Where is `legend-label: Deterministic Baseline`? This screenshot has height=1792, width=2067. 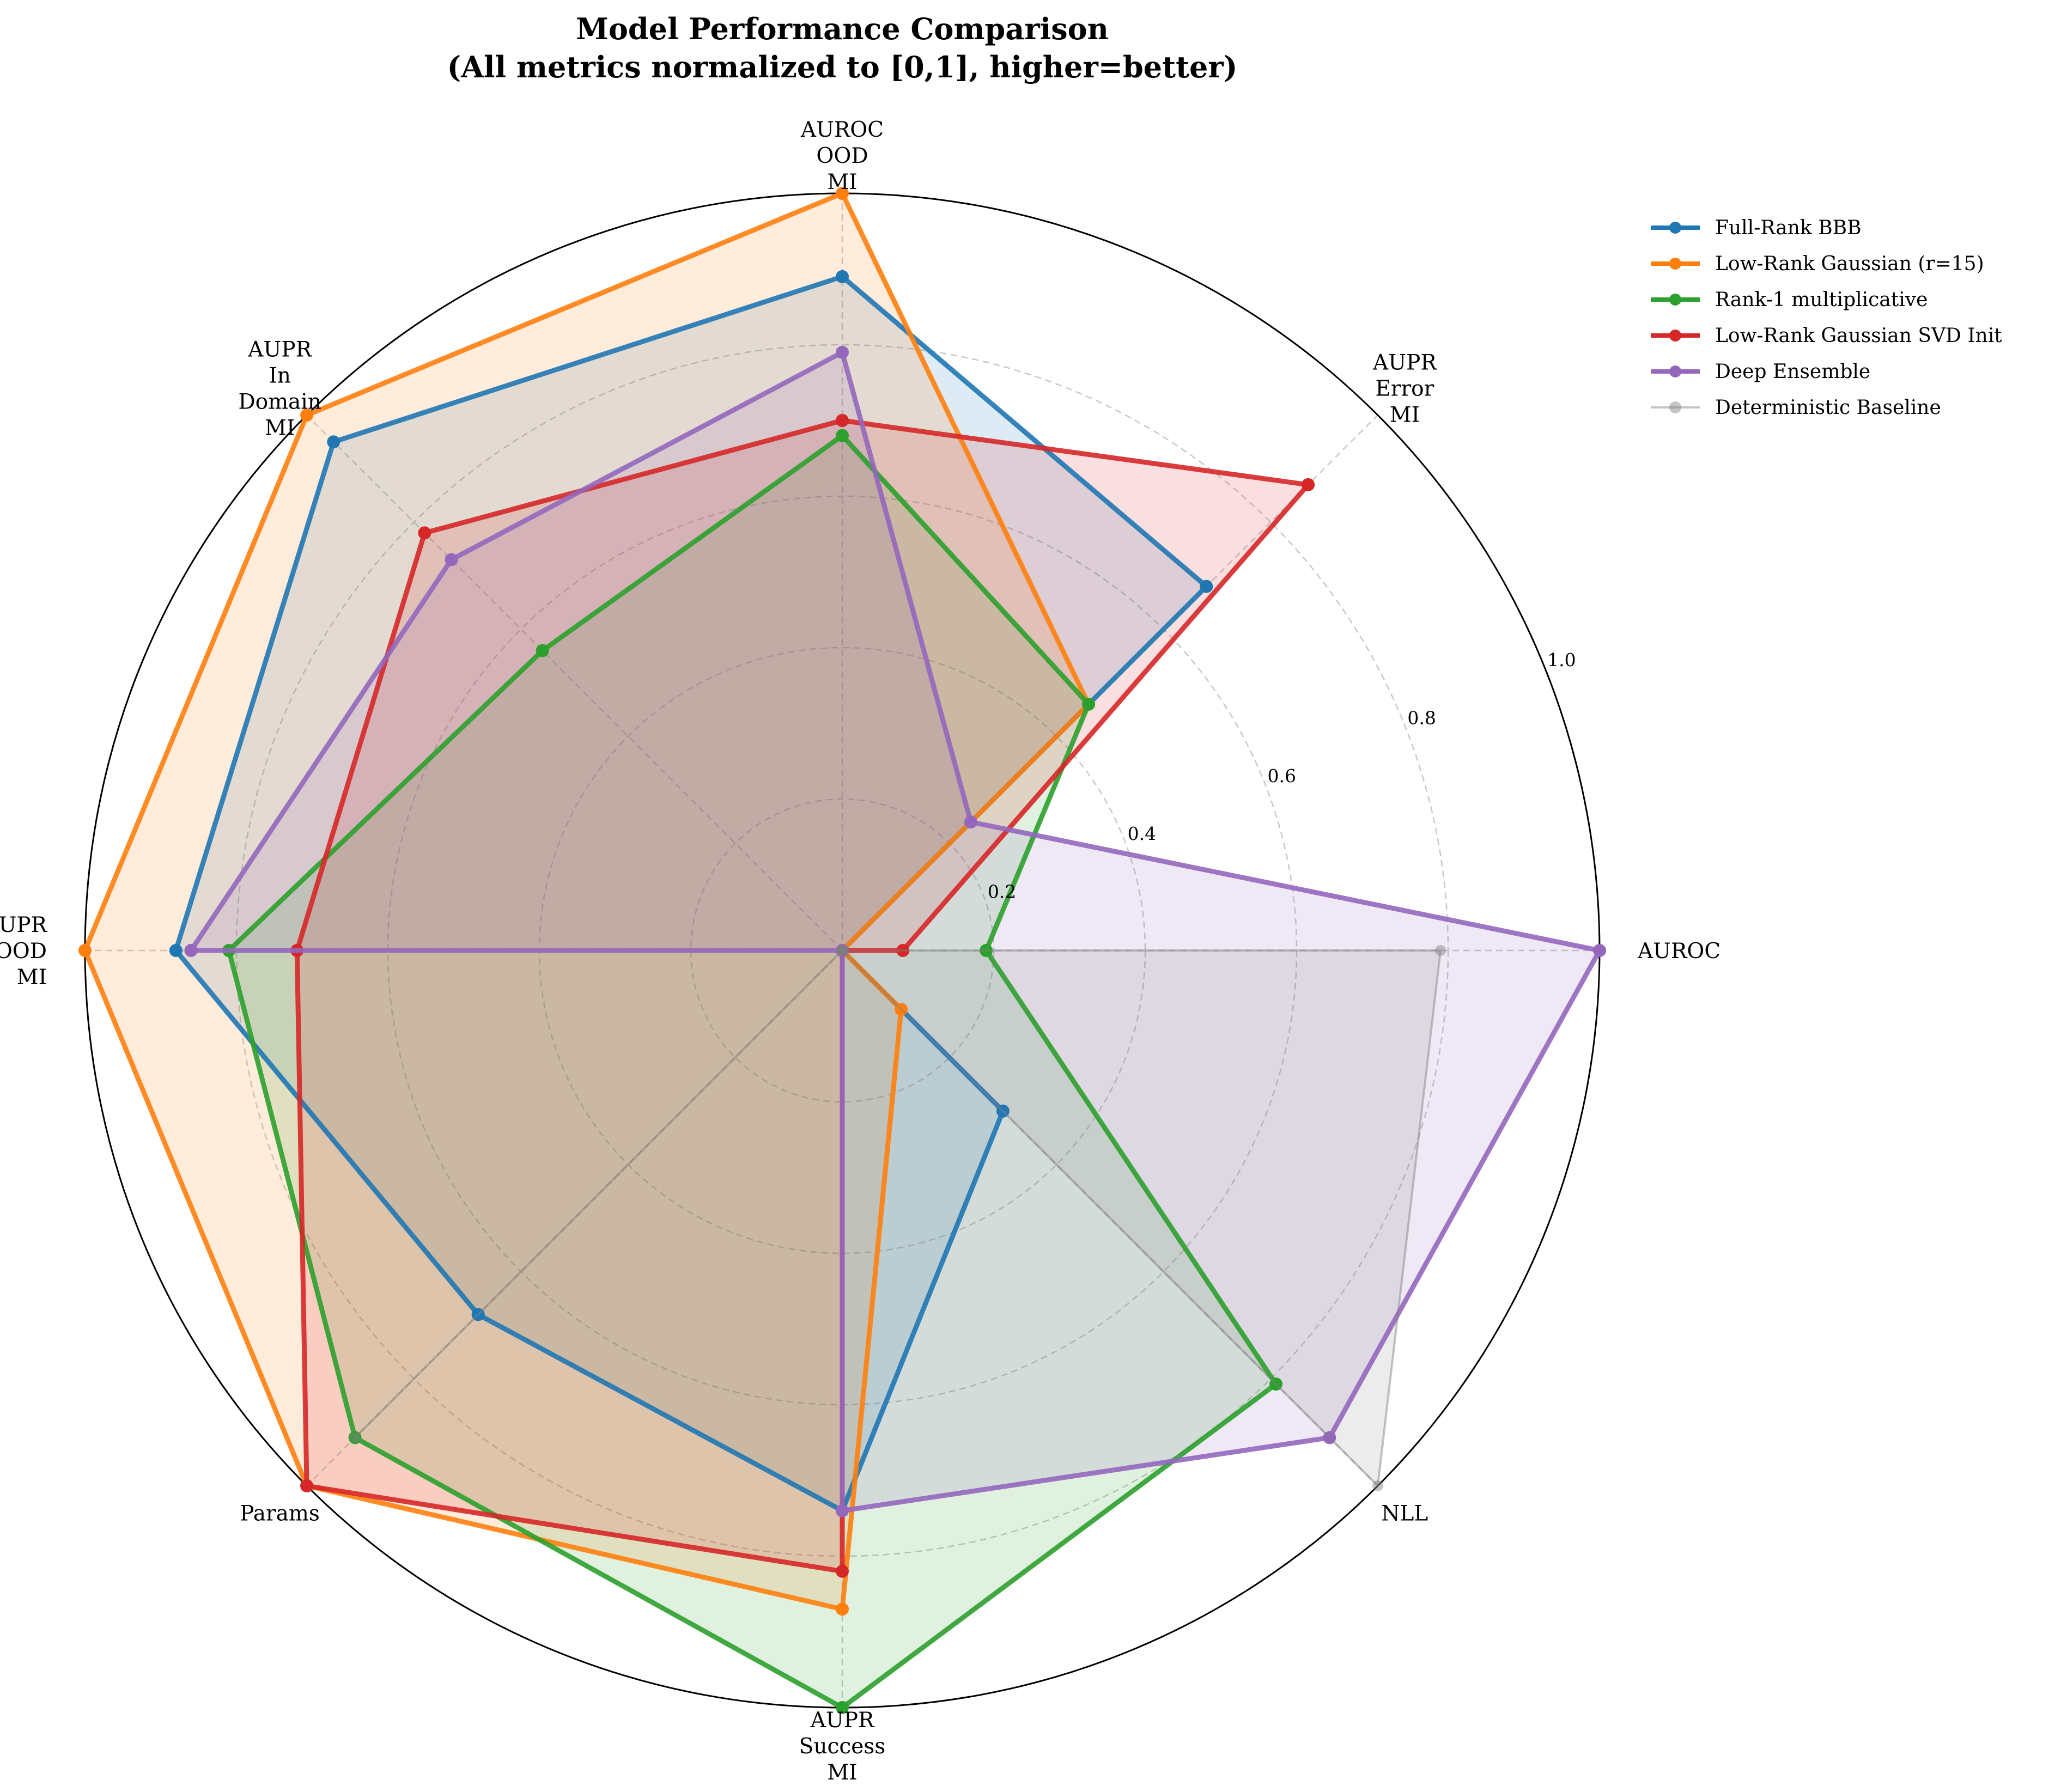 legend-label: Deterministic Baseline is located at coordinates (1828, 408).